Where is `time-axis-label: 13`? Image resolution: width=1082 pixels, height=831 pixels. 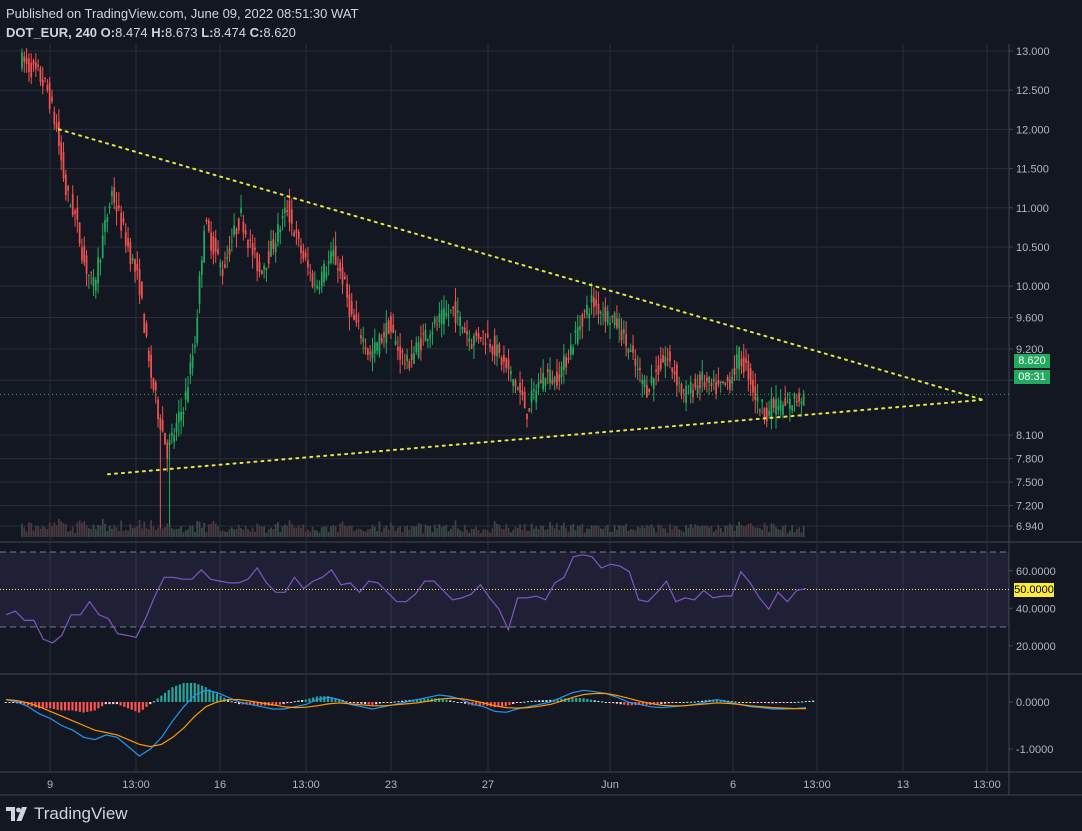 time-axis-label: 13 is located at coordinates (903, 785).